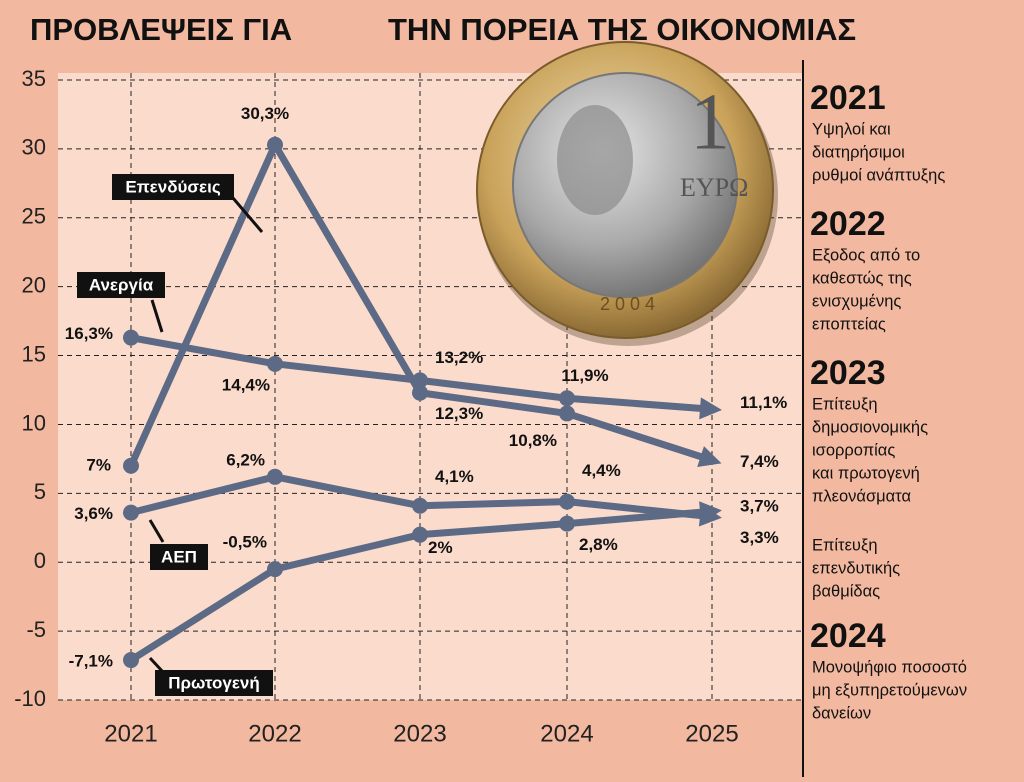 The height and width of the screenshot is (782, 1024). What do you see at coordinates (710, 122) in the screenshot?
I see `svg-text: 1` at bounding box center [710, 122].